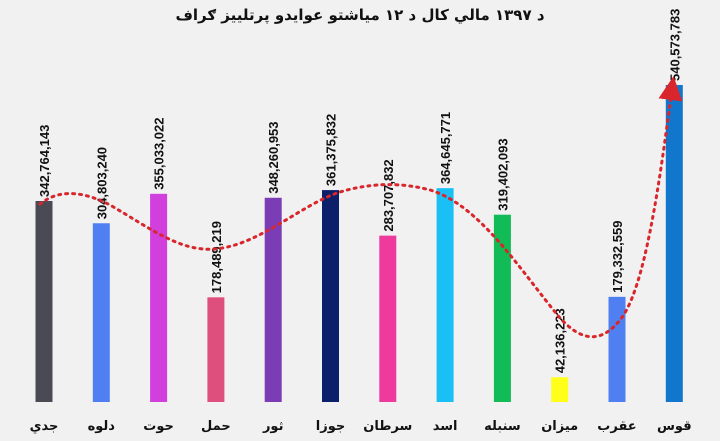 This screenshot has height=441, width=720. I want to click on category-label: سرطان, so click(387, 426).